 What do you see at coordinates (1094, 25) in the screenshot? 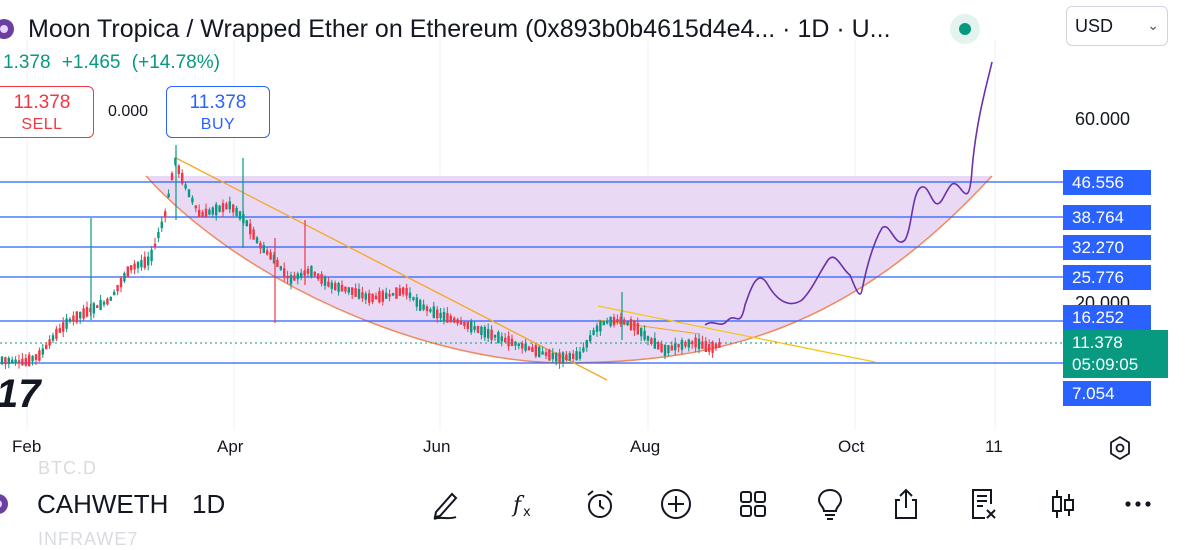
I see `currency-value: USD` at bounding box center [1094, 25].